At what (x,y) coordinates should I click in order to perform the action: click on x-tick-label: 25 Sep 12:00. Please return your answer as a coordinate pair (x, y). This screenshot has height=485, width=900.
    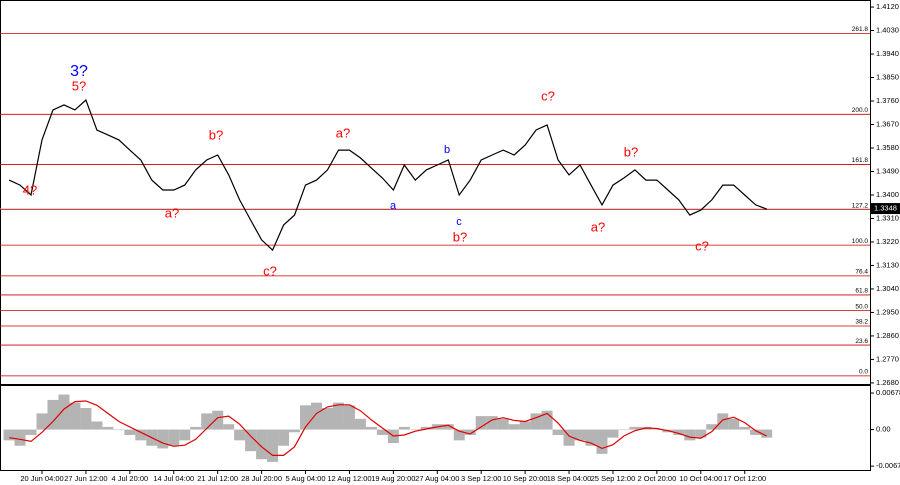
    Looking at the image, I should click on (613, 478).